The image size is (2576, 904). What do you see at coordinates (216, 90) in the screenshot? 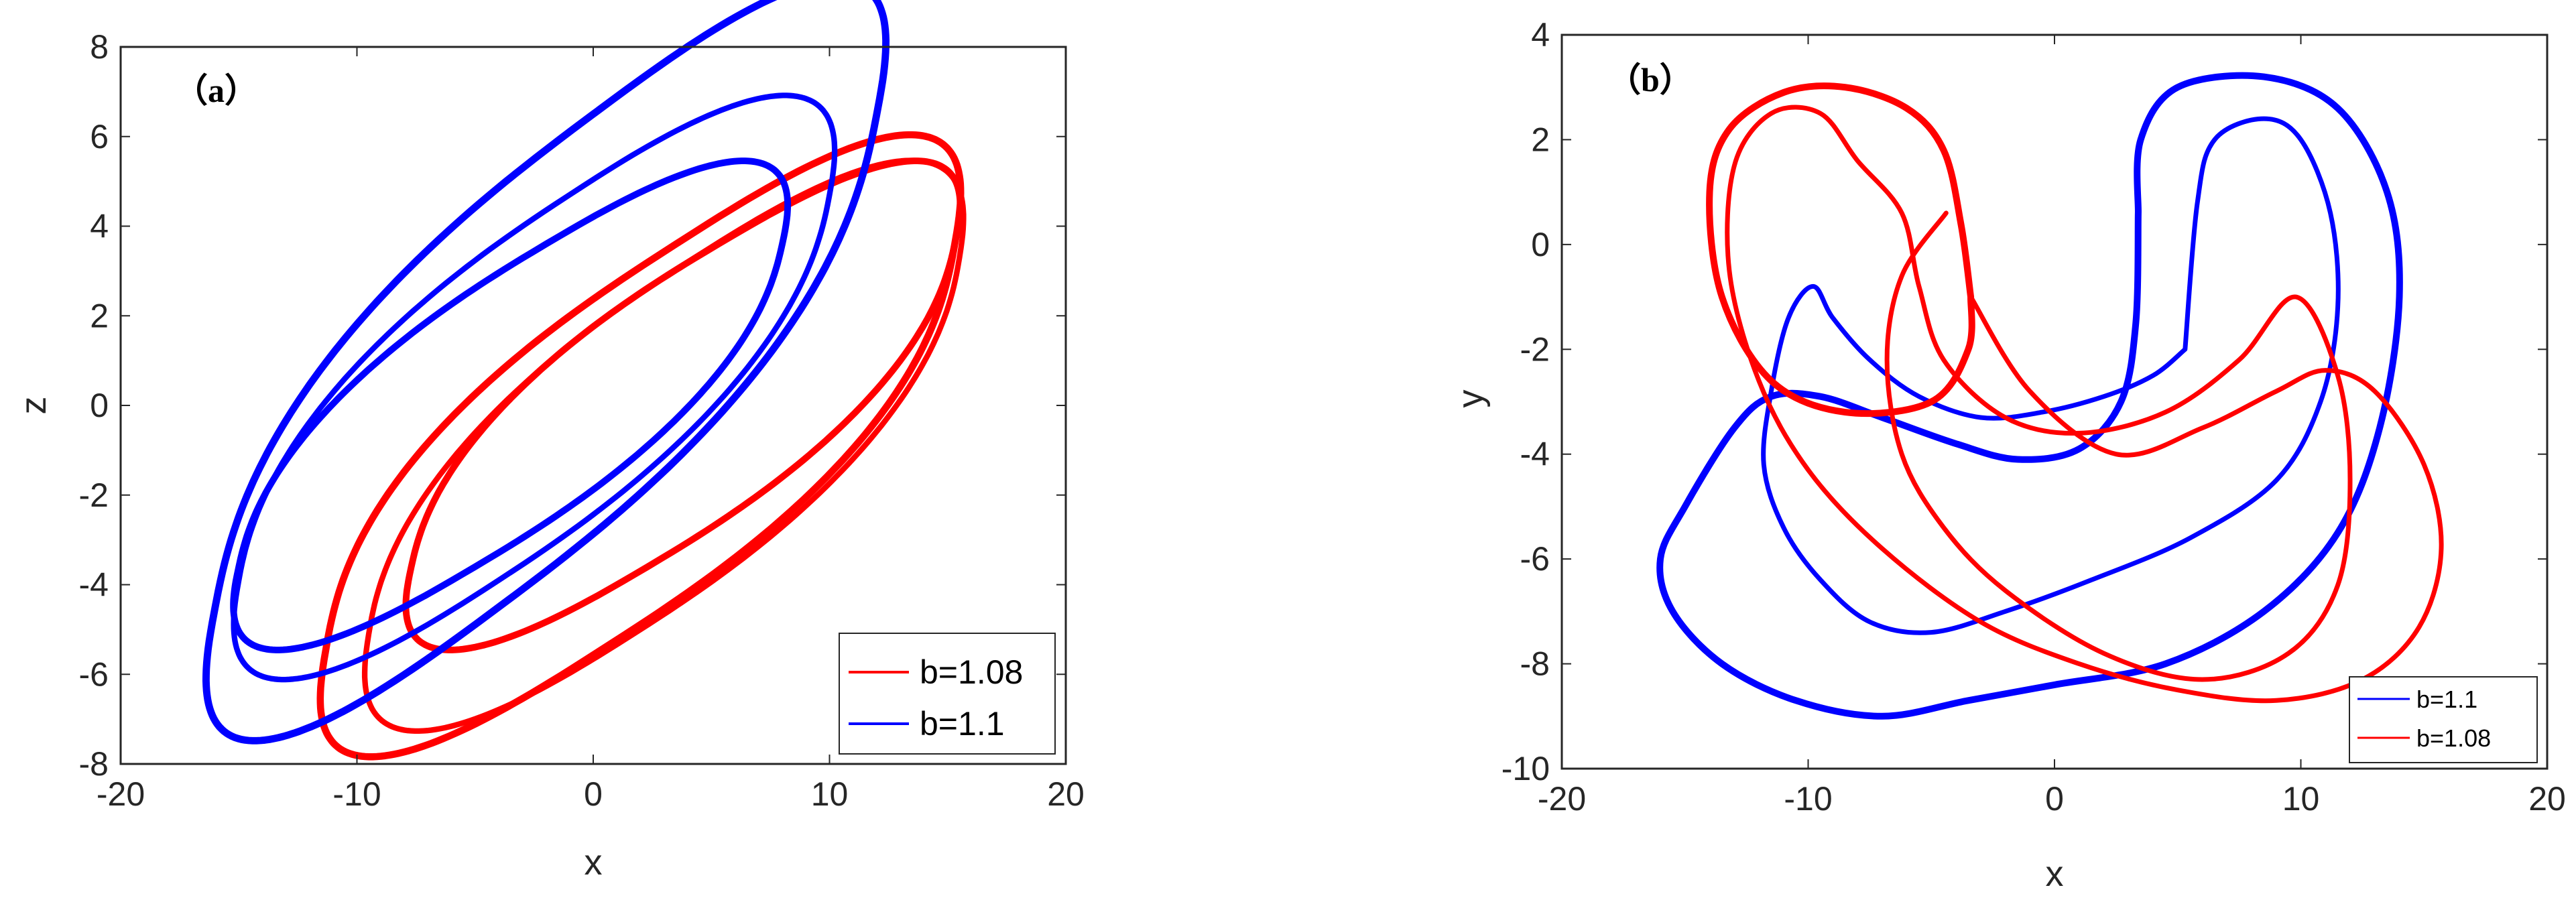
I see `panel-a-label: （a）` at bounding box center [216, 90].